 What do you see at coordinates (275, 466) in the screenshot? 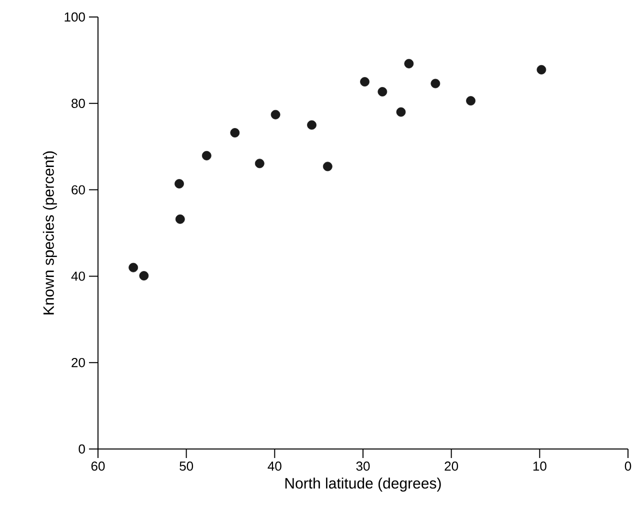
I see `x-tick-label: 40` at bounding box center [275, 466].